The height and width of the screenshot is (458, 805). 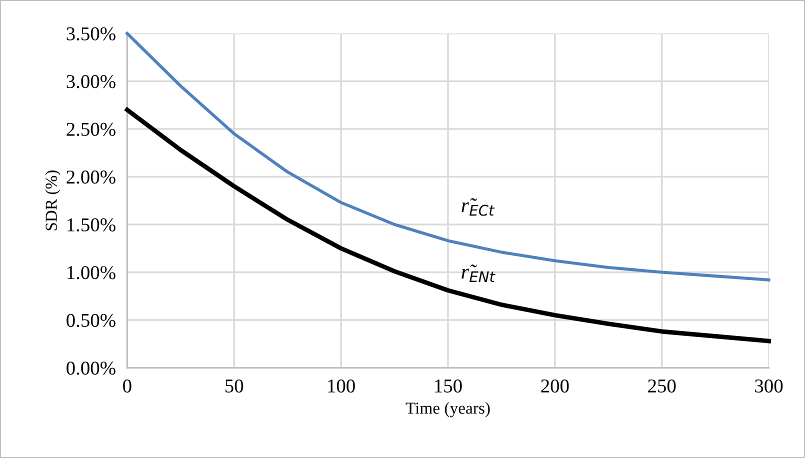 What do you see at coordinates (52, 200) in the screenshot?
I see `y-axis-title: SDR (%)` at bounding box center [52, 200].